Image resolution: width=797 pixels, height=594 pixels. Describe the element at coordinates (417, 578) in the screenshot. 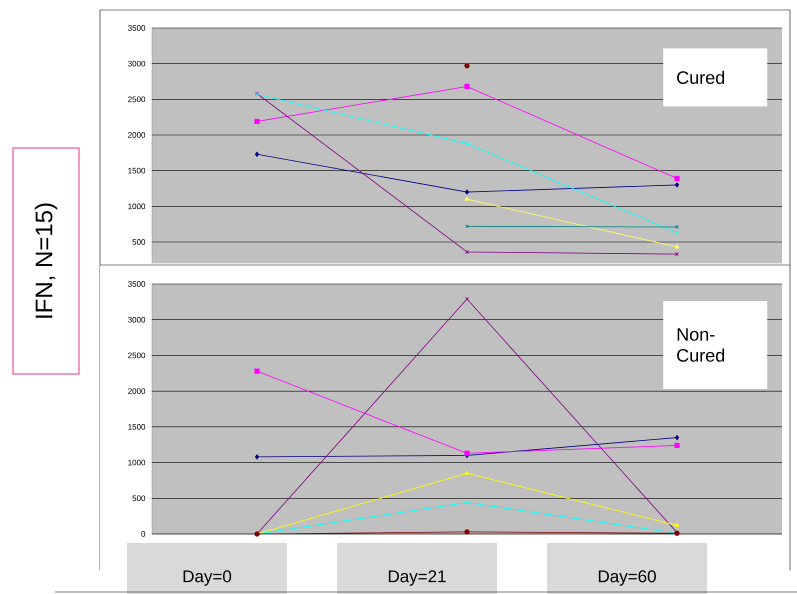

I see `x-tick-label: Day=21` at that location.